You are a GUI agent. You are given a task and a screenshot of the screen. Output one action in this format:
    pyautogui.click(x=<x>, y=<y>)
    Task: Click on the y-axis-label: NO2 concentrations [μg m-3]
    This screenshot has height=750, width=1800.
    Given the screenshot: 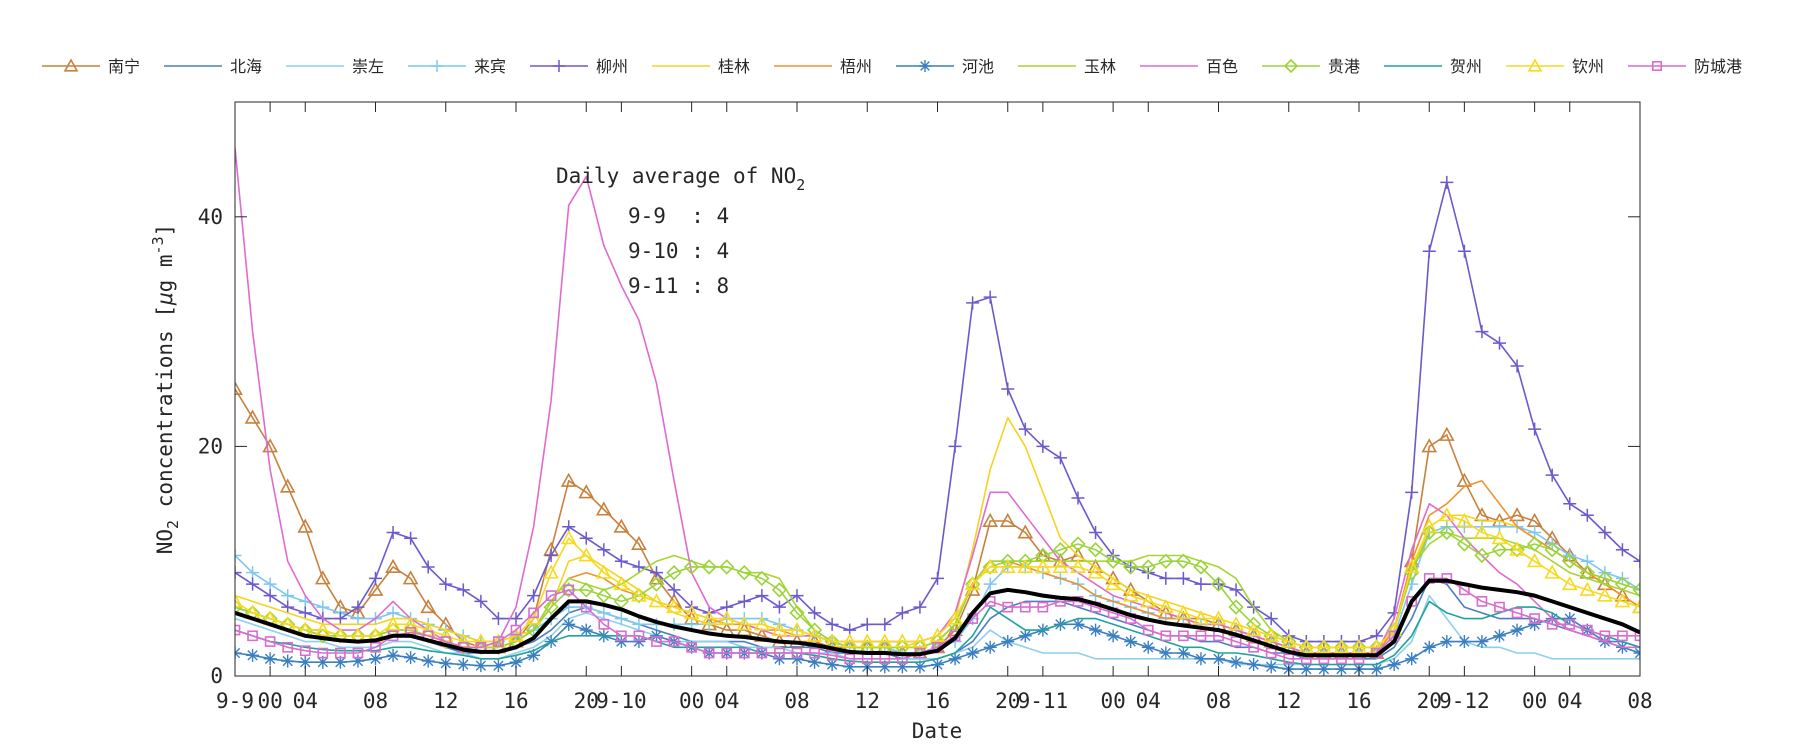 What is the action you would take?
    pyautogui.click(x=165, y=389)
    